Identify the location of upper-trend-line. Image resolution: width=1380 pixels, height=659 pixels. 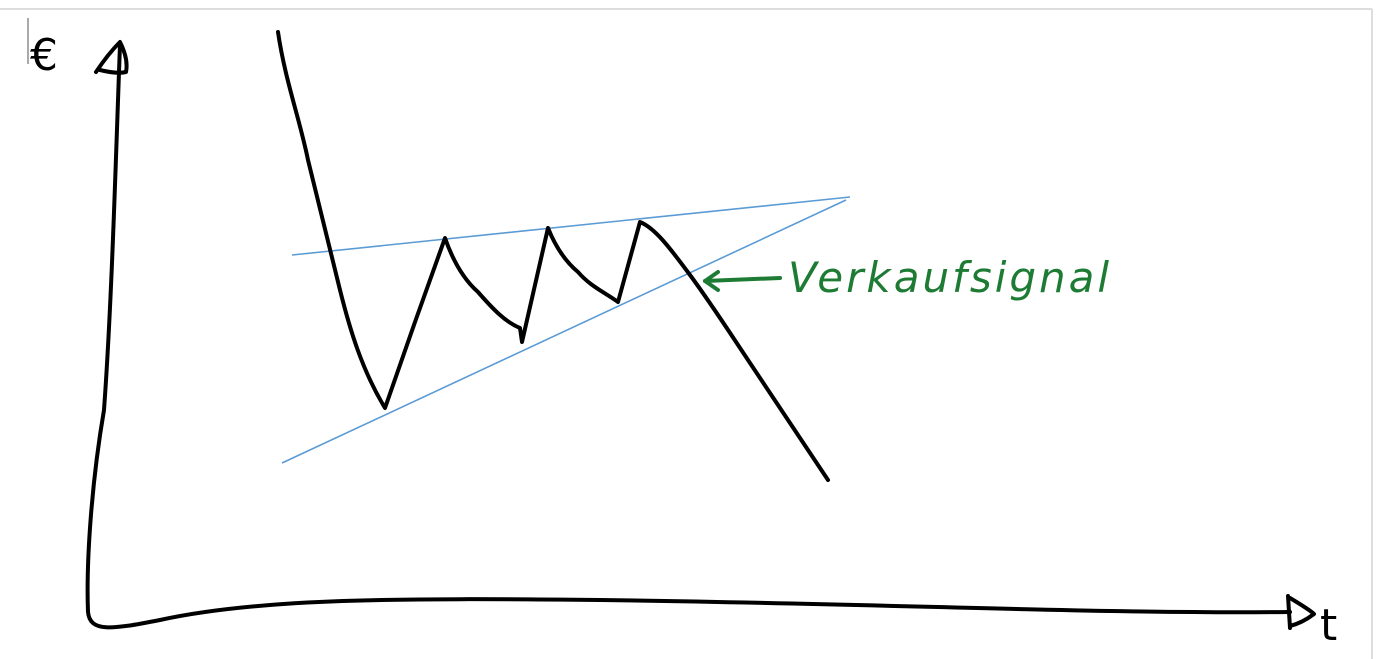
(571, 226).